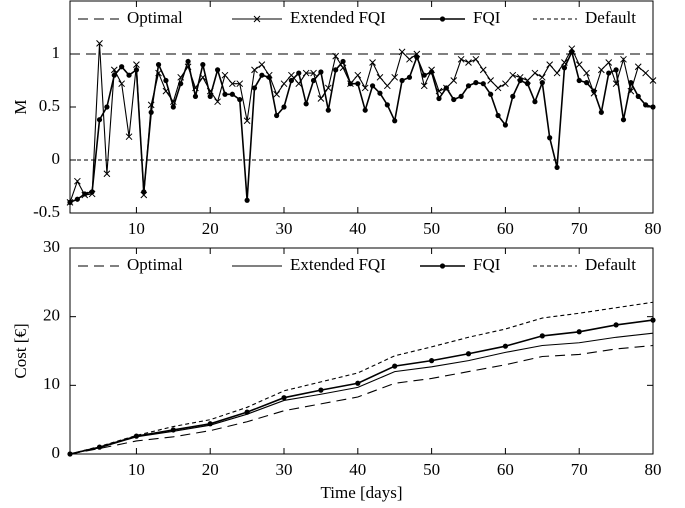  What do you see at coordinates (361, 492) in the screenshot?
I see `x-axis-label: Time [days]` at bounding box center [361, 492].